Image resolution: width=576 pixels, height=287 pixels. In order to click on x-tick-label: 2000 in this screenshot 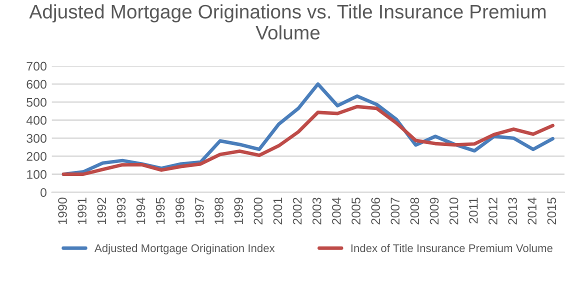, I will do `click(258, 211)`.